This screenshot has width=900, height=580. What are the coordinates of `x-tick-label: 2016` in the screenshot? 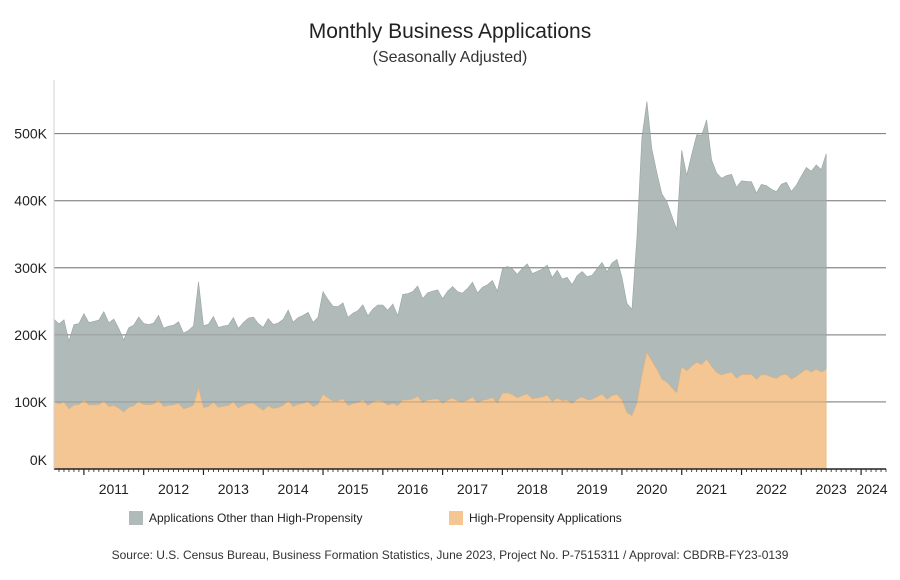 It's located at (412, 489).